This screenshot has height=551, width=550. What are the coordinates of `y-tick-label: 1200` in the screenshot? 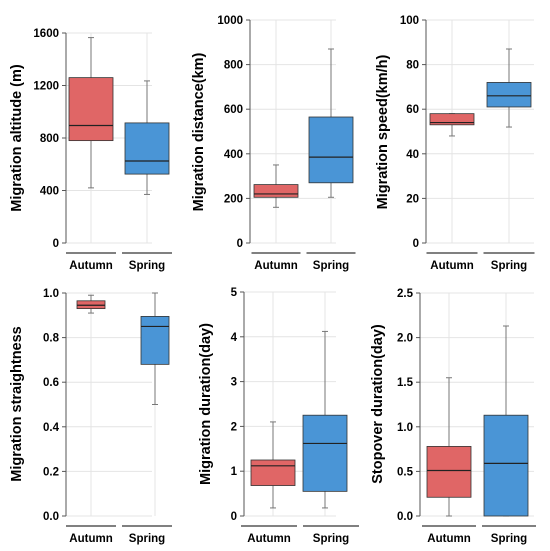 It's located at (46, 87).